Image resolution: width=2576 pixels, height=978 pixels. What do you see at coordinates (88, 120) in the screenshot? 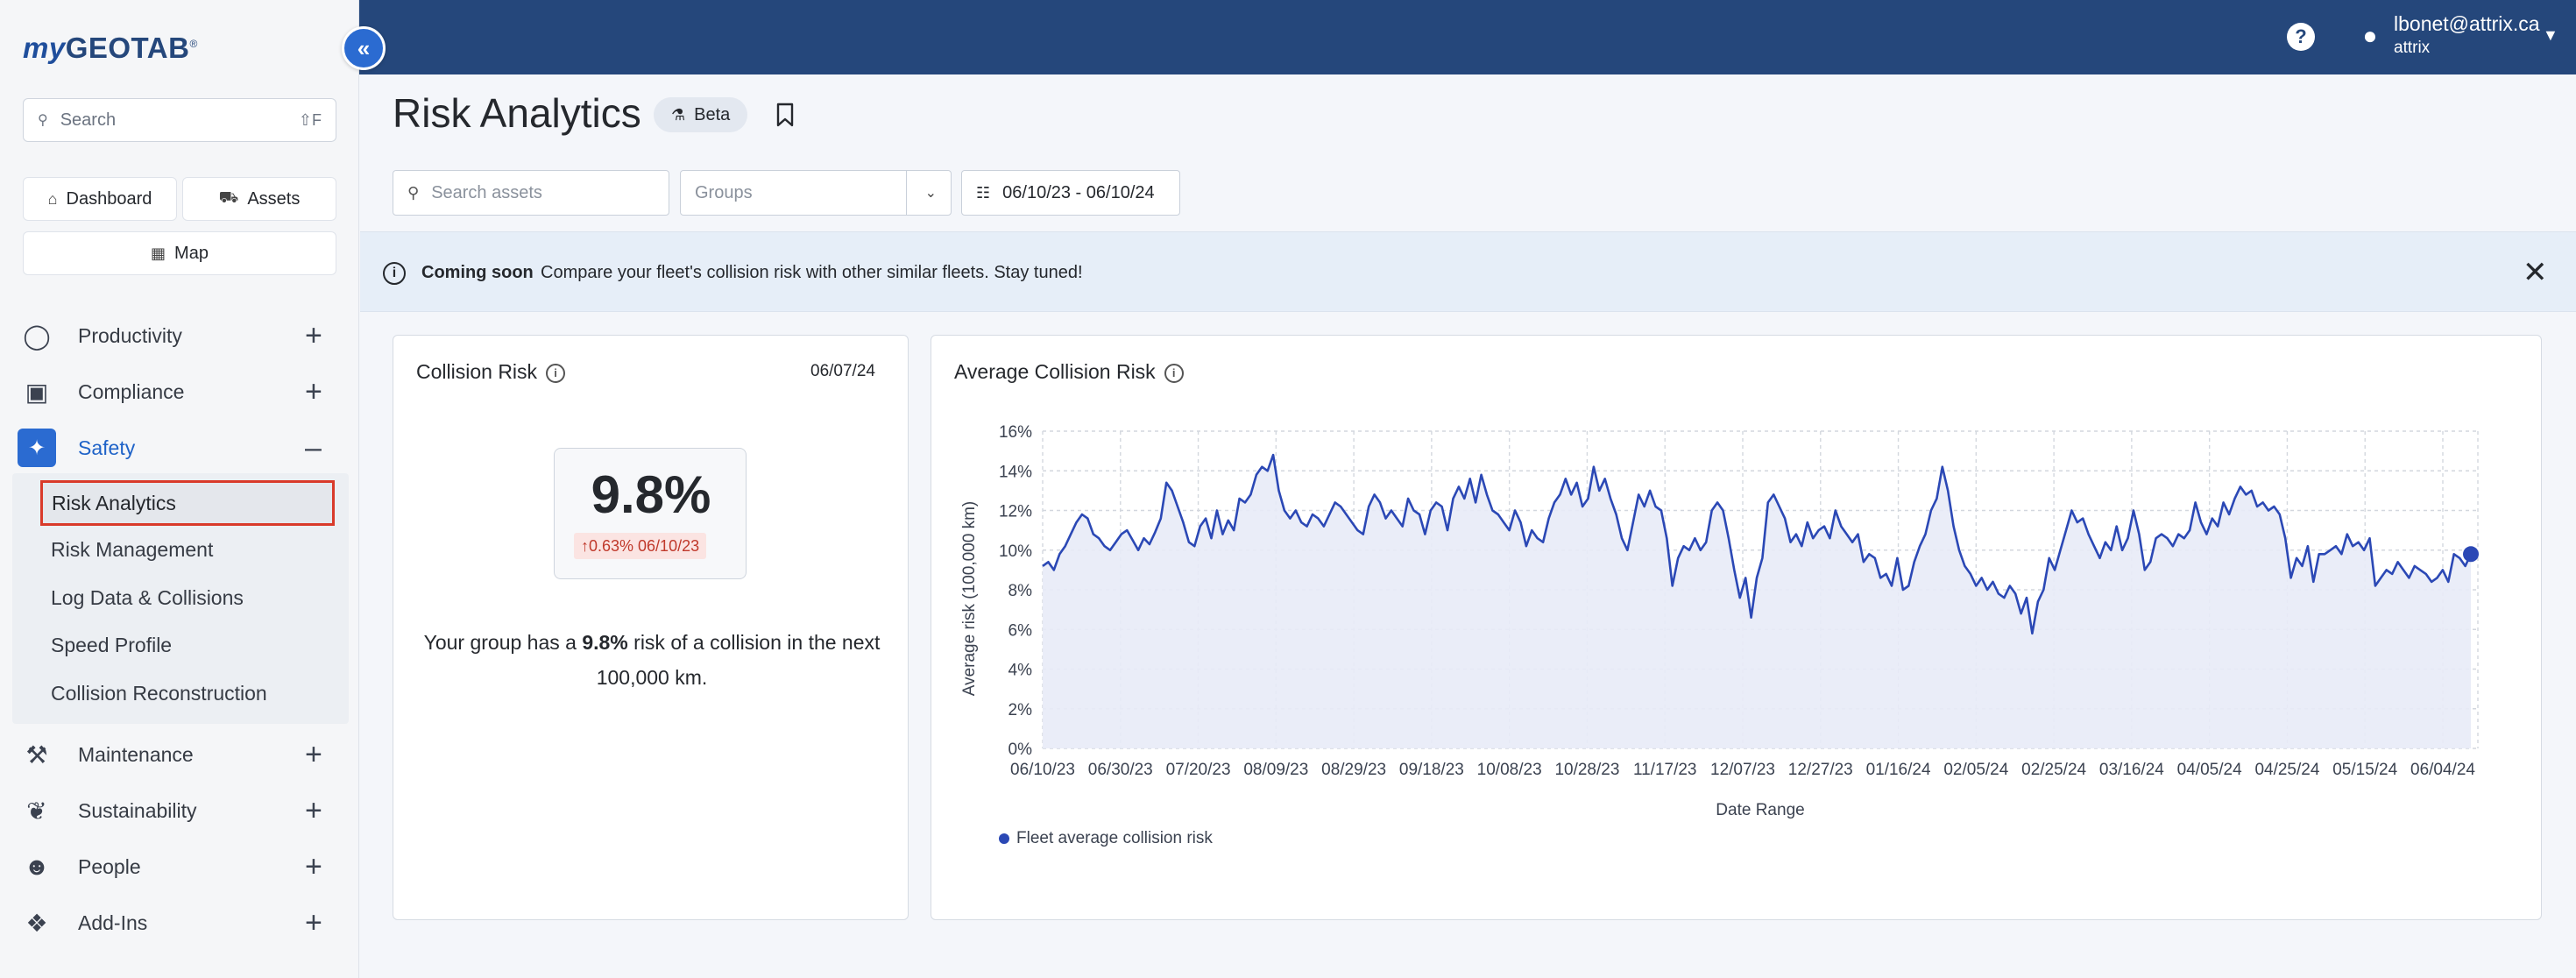
I see `sidebar-search-placeholder: Search` at bounding box center [88, 120].